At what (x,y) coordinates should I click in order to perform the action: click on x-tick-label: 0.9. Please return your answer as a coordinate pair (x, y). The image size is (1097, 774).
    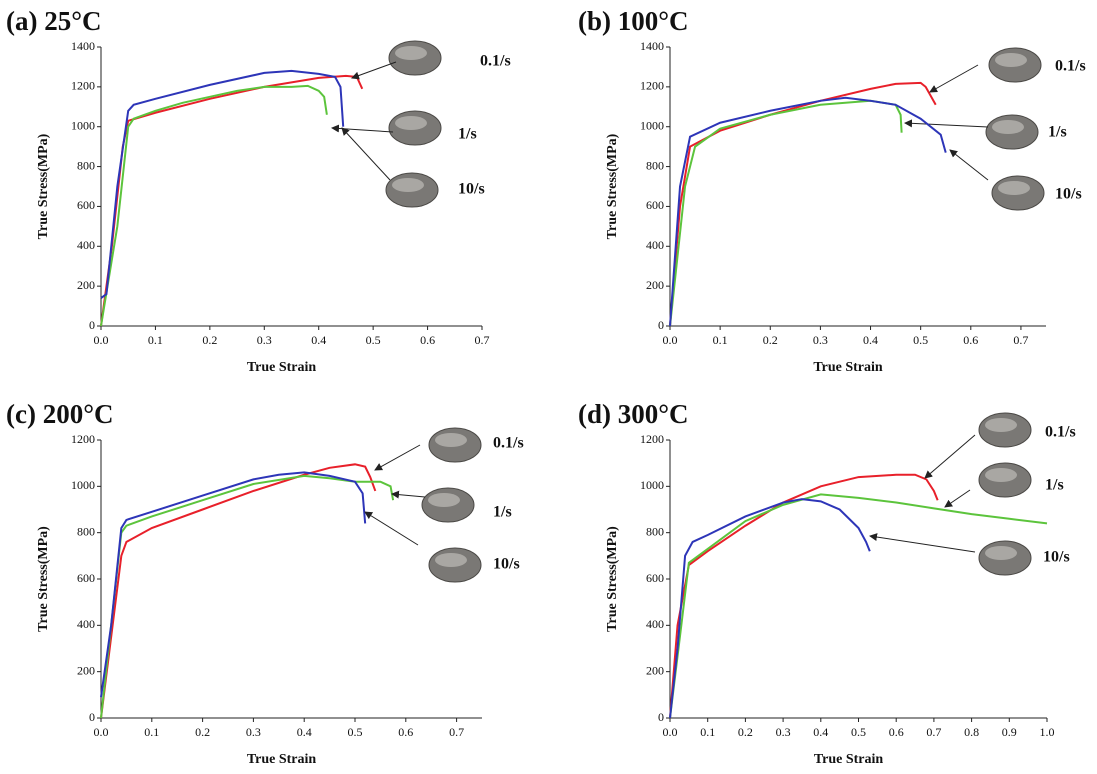
    Looking at the image, I should click on (1009, 732).